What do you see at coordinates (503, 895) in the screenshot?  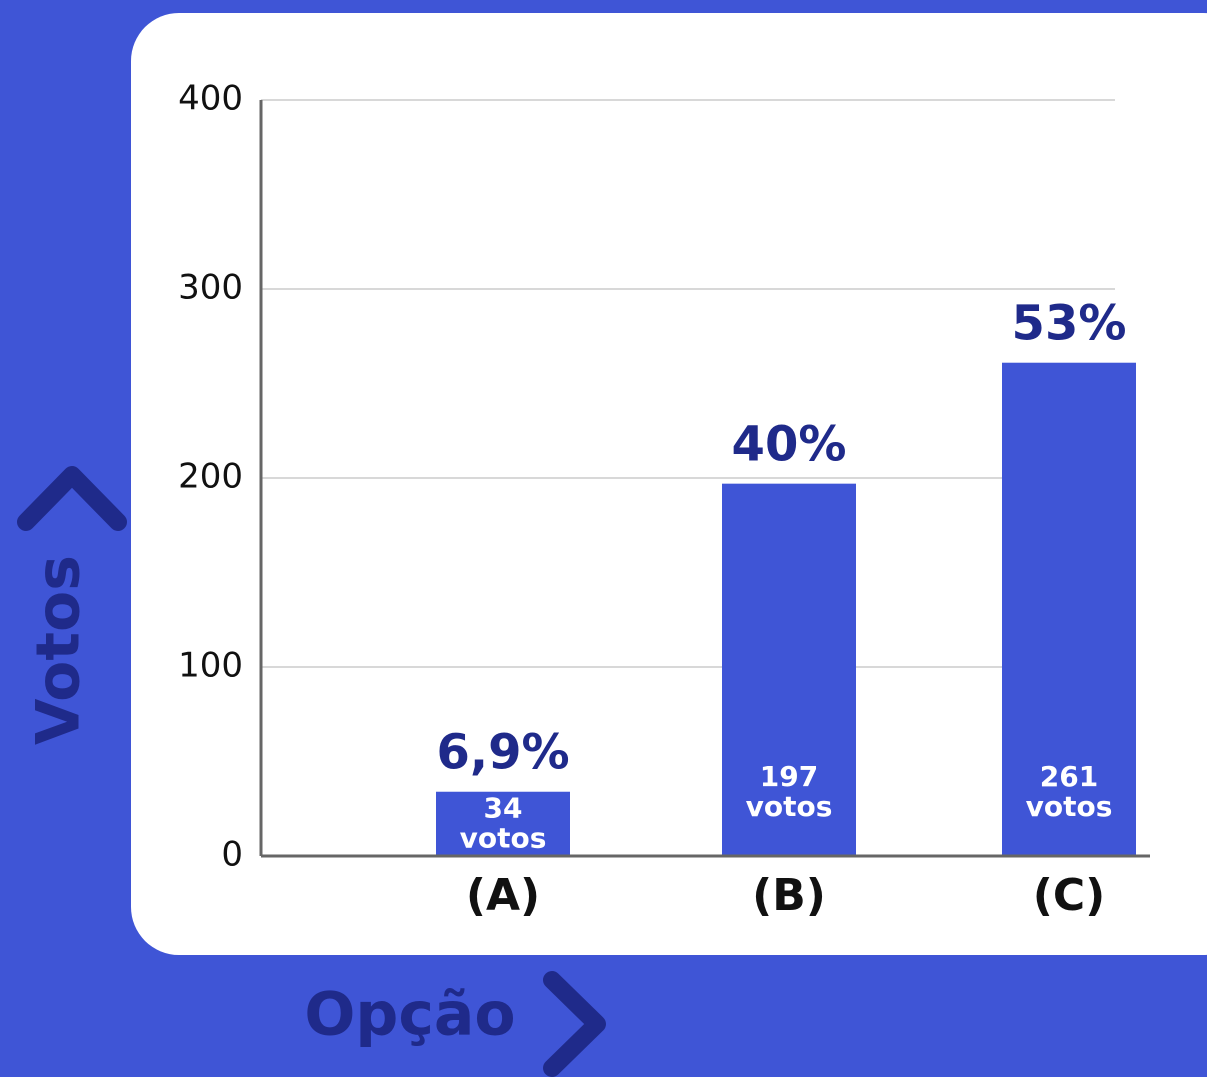 I see `x-tick-label: (A)` at bounding box center [503, 895].